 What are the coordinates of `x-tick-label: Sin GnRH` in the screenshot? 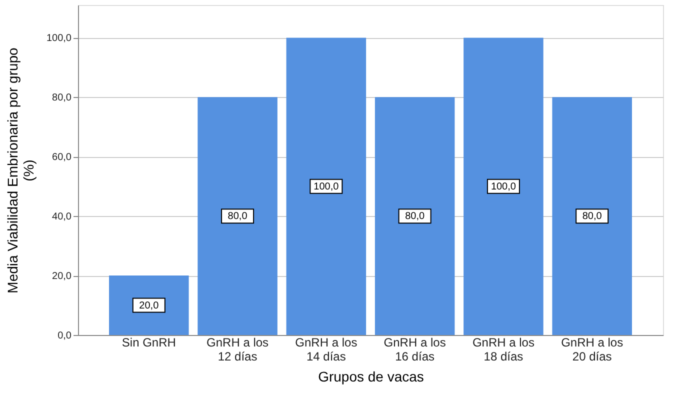 It's located at (149, 343).